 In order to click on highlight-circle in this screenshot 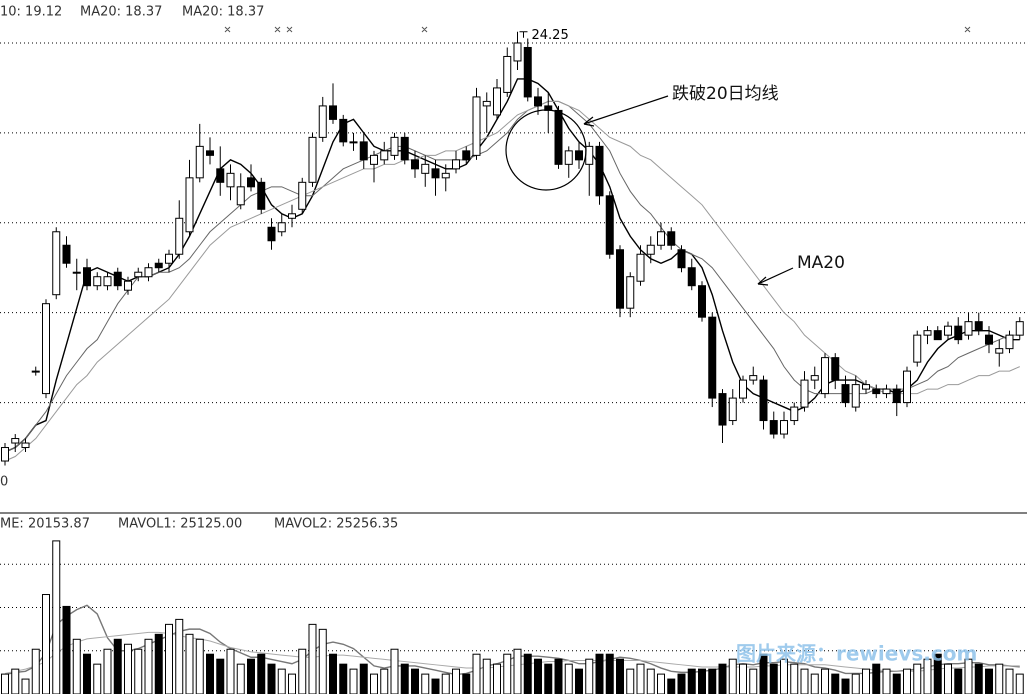, I will do `click(546, 150)`.